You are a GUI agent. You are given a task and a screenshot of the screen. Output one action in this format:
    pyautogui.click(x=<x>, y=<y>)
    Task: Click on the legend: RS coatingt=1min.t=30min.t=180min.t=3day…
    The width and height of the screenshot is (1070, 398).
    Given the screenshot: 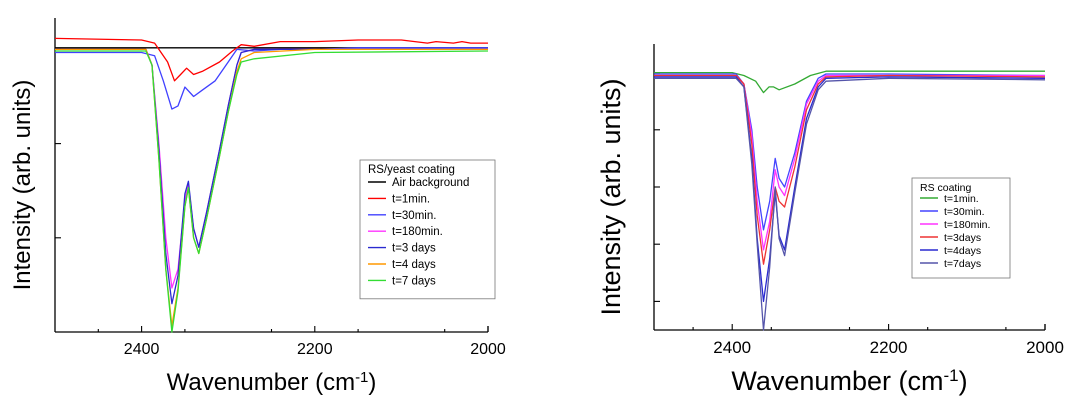 What is the action you would take?
    pyautogui.click(x=961, y=228)
    